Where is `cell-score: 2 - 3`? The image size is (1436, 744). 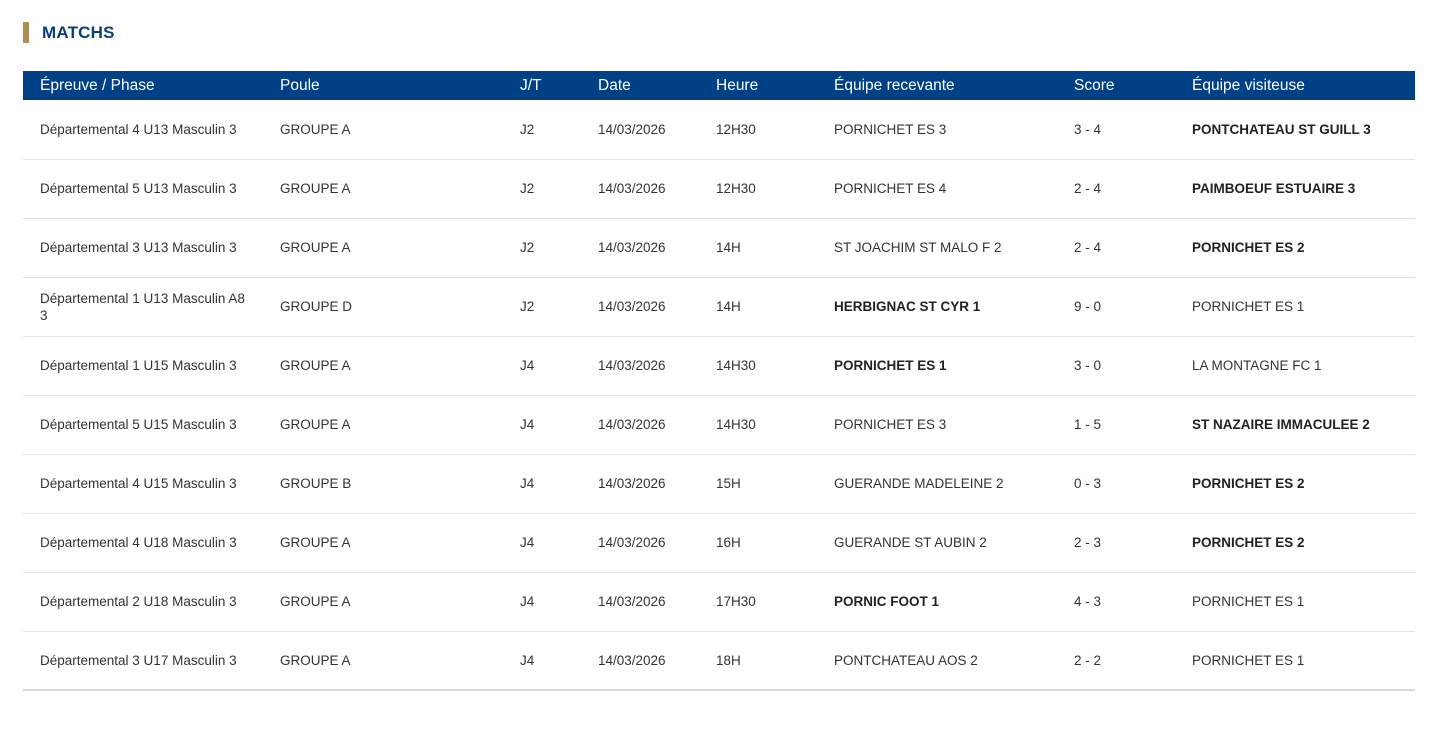 cell-score: 2 - 3 is located at coordinates (1088, 542).